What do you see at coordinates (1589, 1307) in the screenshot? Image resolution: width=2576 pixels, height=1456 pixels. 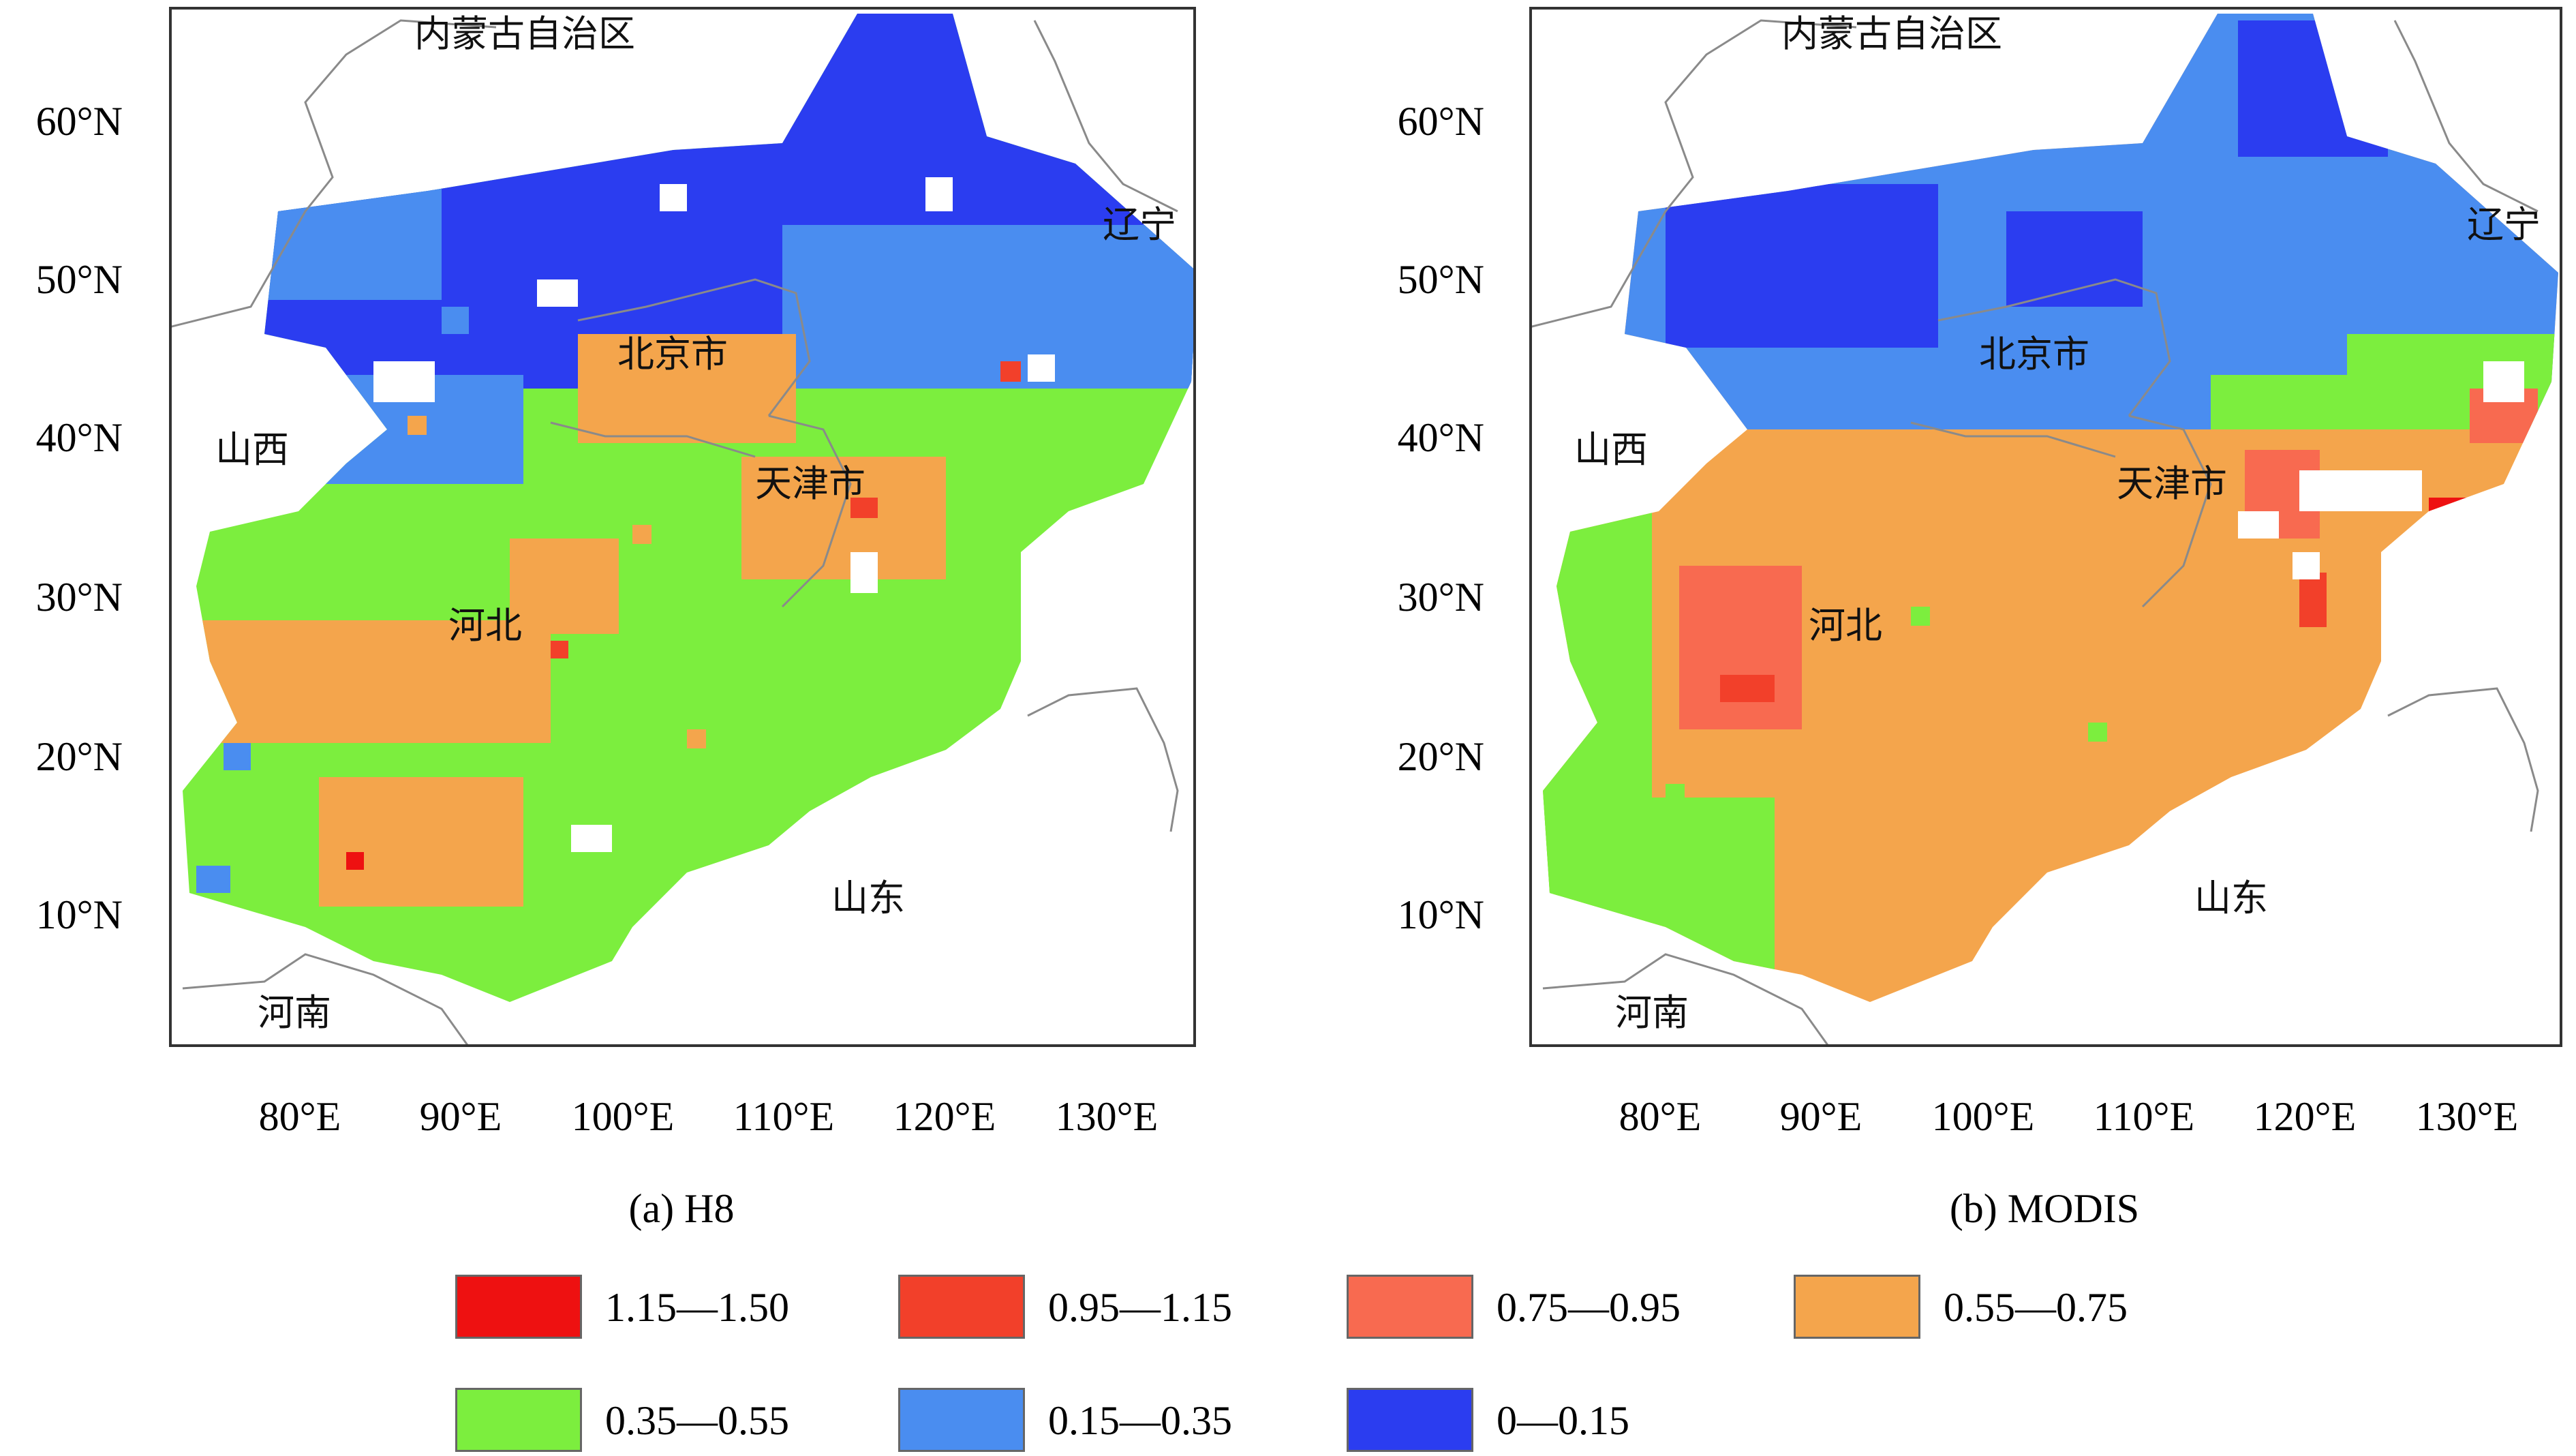 I see `legend-label: 0.75—0.95` at bounding box center [1589, 1307].